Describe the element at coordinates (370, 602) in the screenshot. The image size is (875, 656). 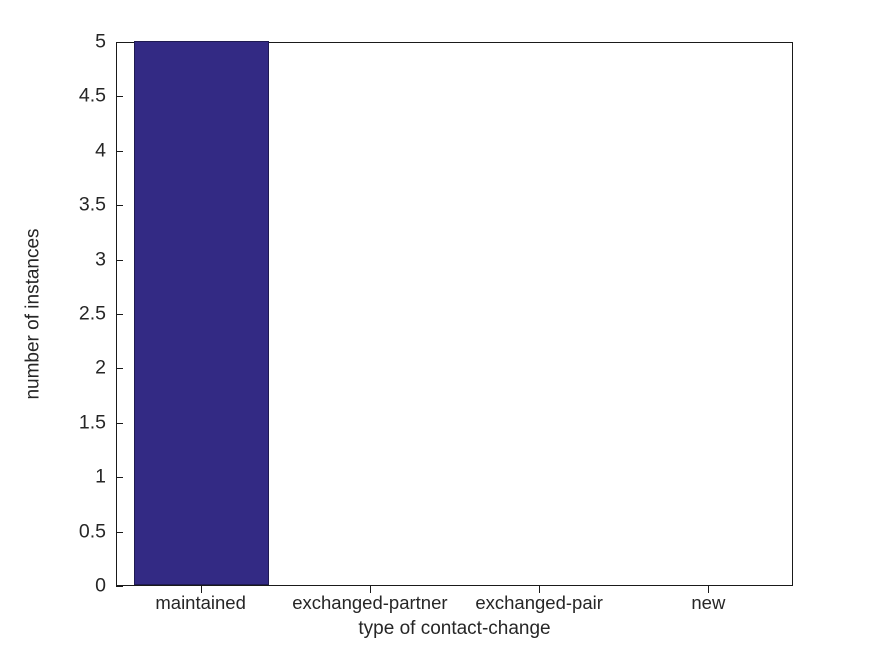
I see `x-tick-label-exchanged-partner: exchanged-partner` at that location.